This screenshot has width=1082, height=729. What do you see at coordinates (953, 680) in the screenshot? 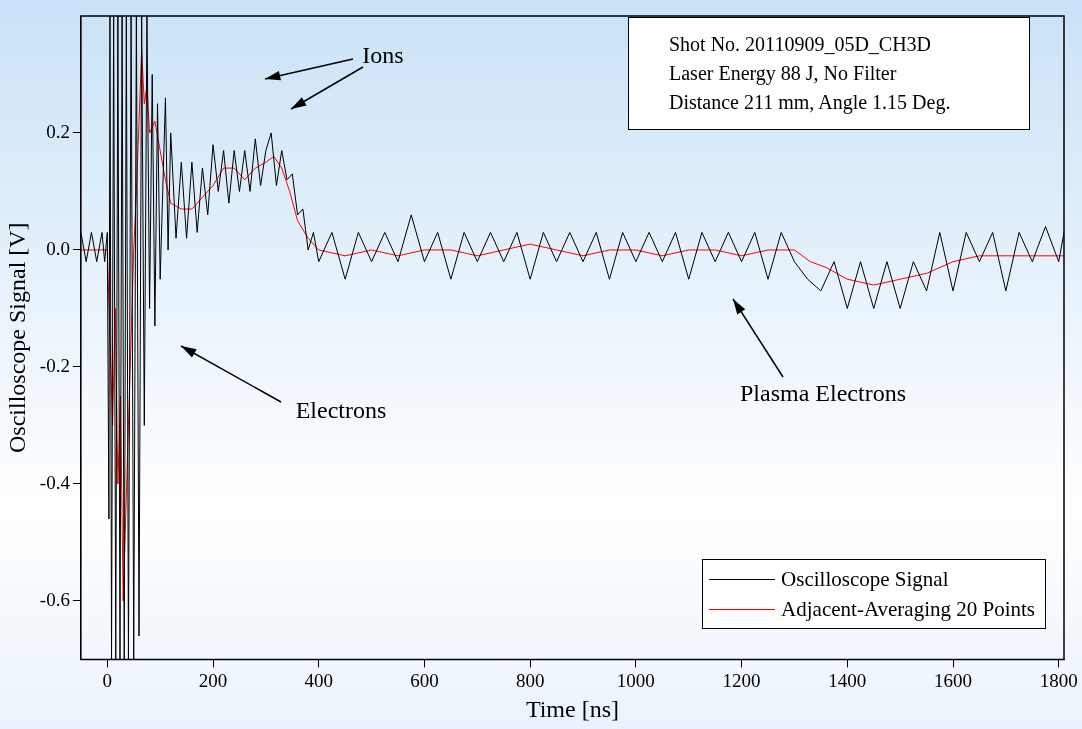
I see `x-tick-label: 1600` at bounding box center [953, 680].